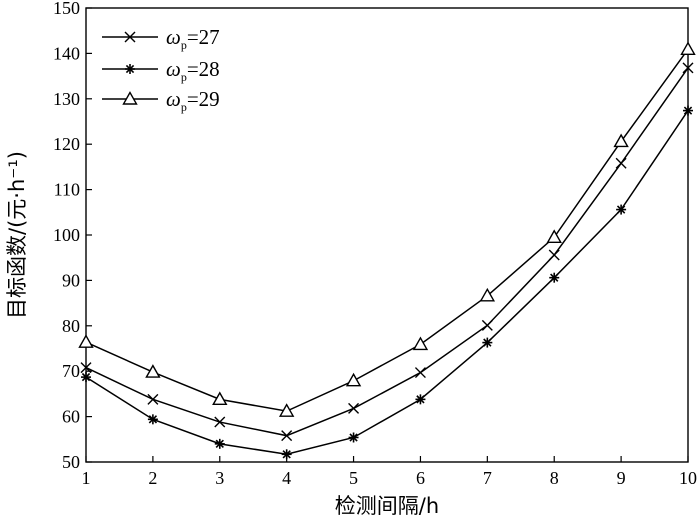 Image resolution: width=700 pixels, height=525 pixels. What do you see at coordinates (17, 235) in the screenshot?
I see `y-axis-label: 目标函数/(元·h⁻¹)` at bounding box center [17, 235].